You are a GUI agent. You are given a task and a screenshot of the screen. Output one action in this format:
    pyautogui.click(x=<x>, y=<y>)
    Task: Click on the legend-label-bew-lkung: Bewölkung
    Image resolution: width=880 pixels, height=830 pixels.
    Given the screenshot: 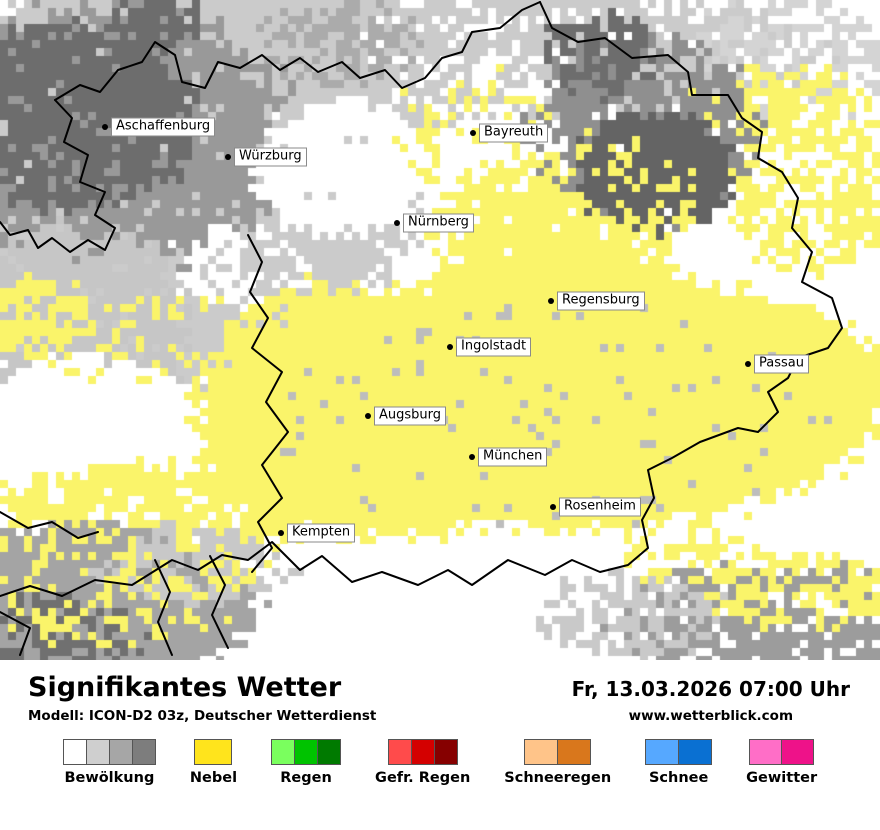 What is the action you would take?
    pyautogui.click(x=109, y=778)
    